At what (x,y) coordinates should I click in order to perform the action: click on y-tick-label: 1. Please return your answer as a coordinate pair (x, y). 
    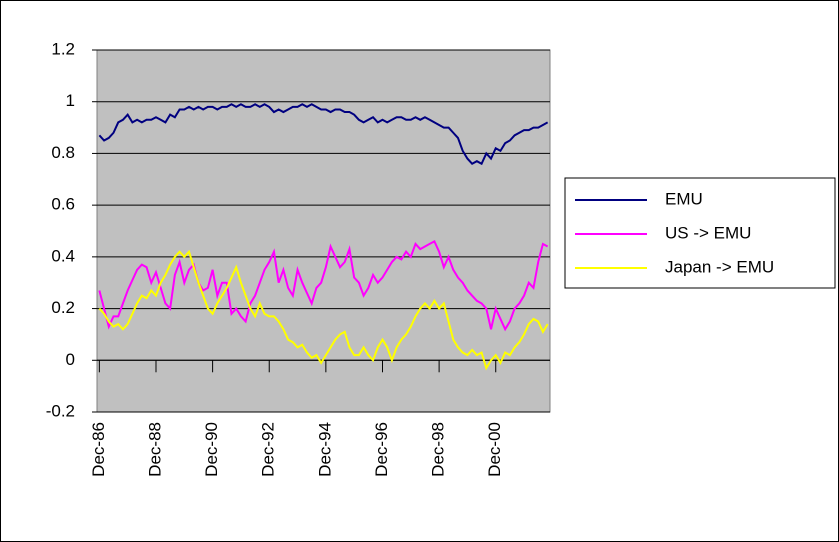
    Looking at the image, I should click on (70, 100).